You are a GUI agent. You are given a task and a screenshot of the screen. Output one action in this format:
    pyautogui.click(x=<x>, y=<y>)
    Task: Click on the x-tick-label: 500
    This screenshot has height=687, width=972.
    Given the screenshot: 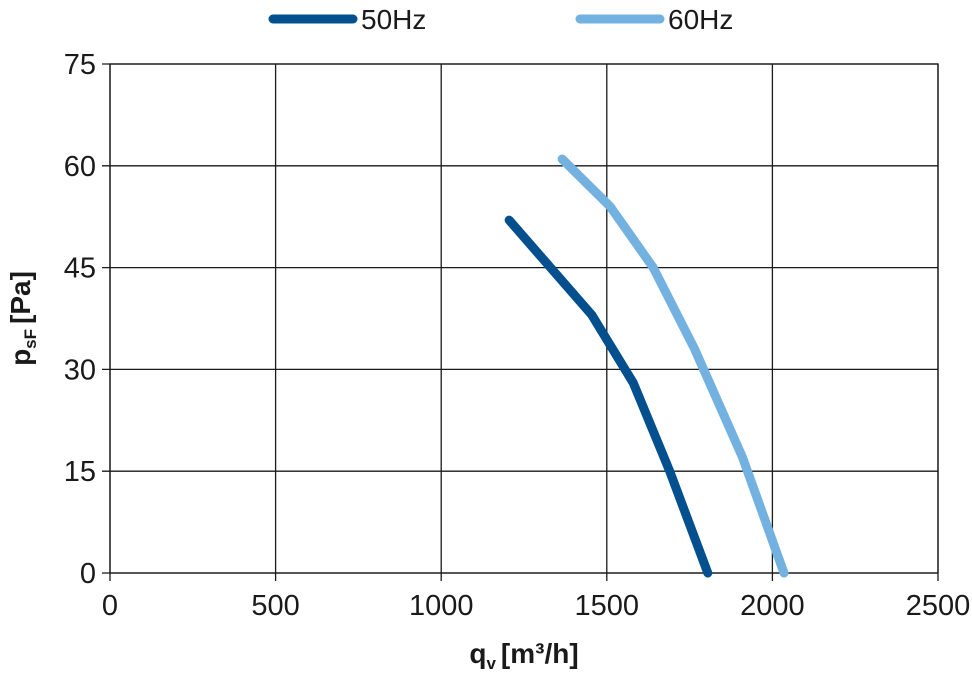 What is the action you would take?
    pyautogui.click(x=275, y=606)
    